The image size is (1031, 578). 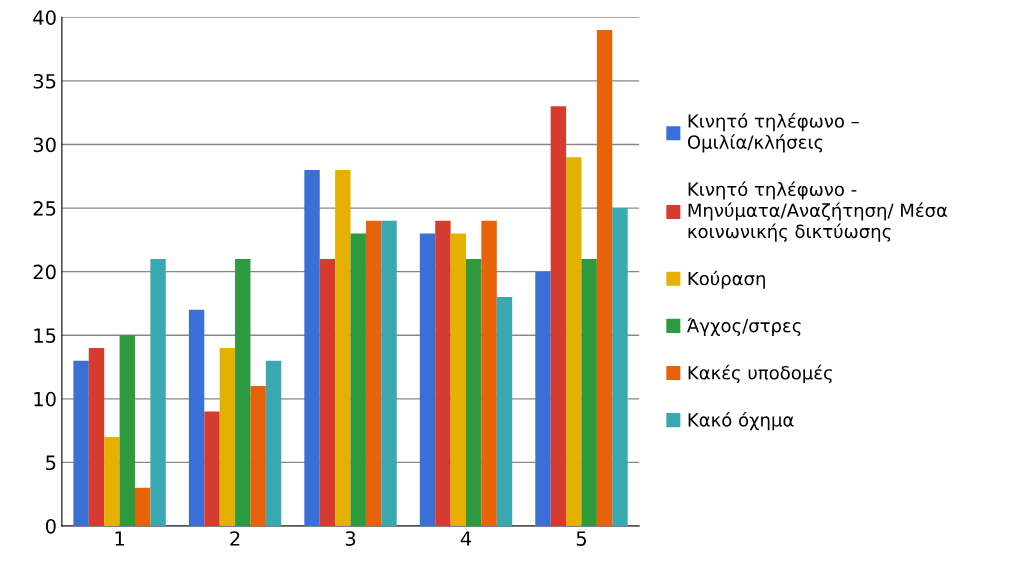 I want to click on x-tick-label: 3, so click(x=350, y=538).